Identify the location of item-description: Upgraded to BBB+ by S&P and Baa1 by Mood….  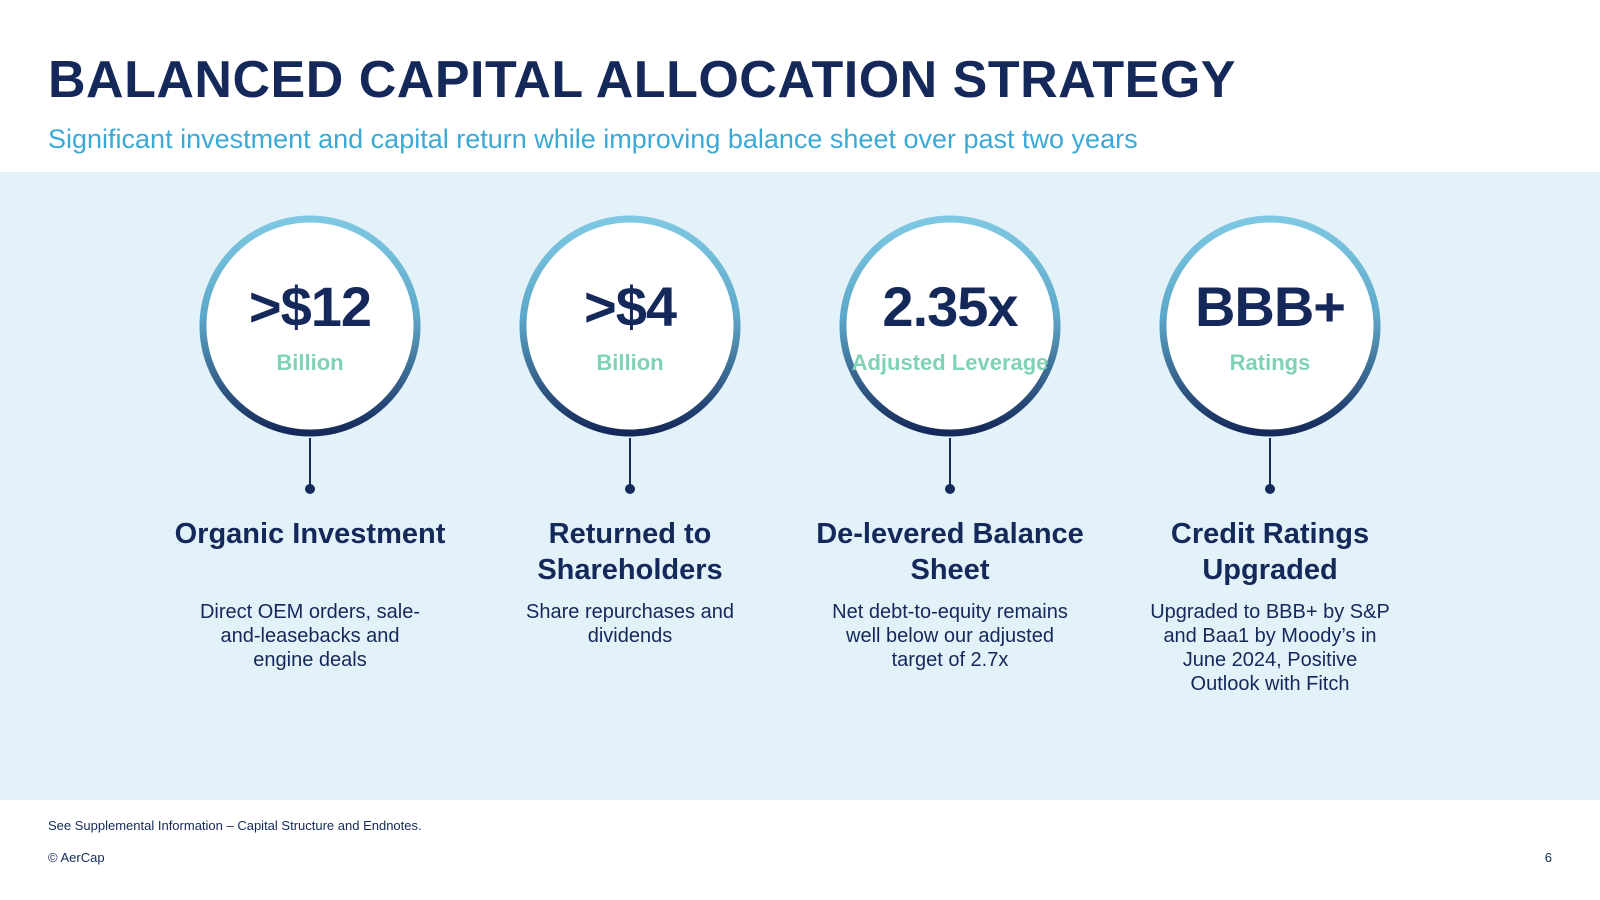
(1270, 648).